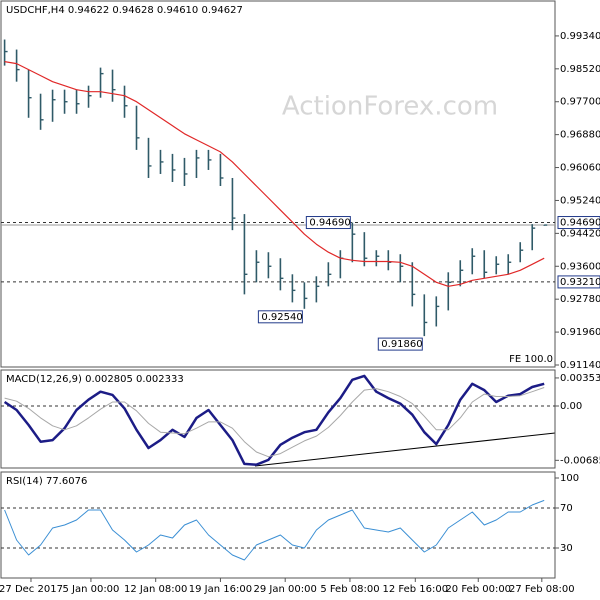 The height and width of the screenshot is (600, 600). What do you see at coordinates (31, 589) in the screenshot?
I see `x-tick-label: 27 Dec 2017` at bounding box center [31, 589].